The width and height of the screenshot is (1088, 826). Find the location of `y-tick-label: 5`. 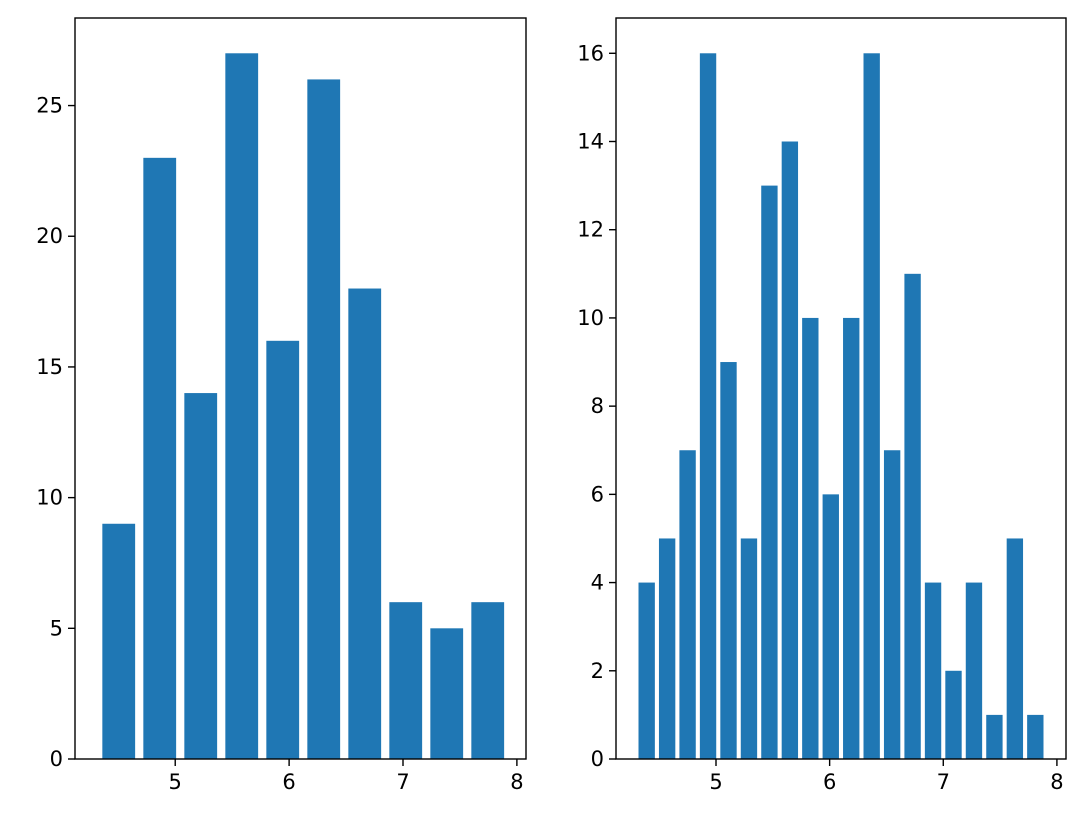

y-tick-label: 5 is located at coordinates (56, 628).